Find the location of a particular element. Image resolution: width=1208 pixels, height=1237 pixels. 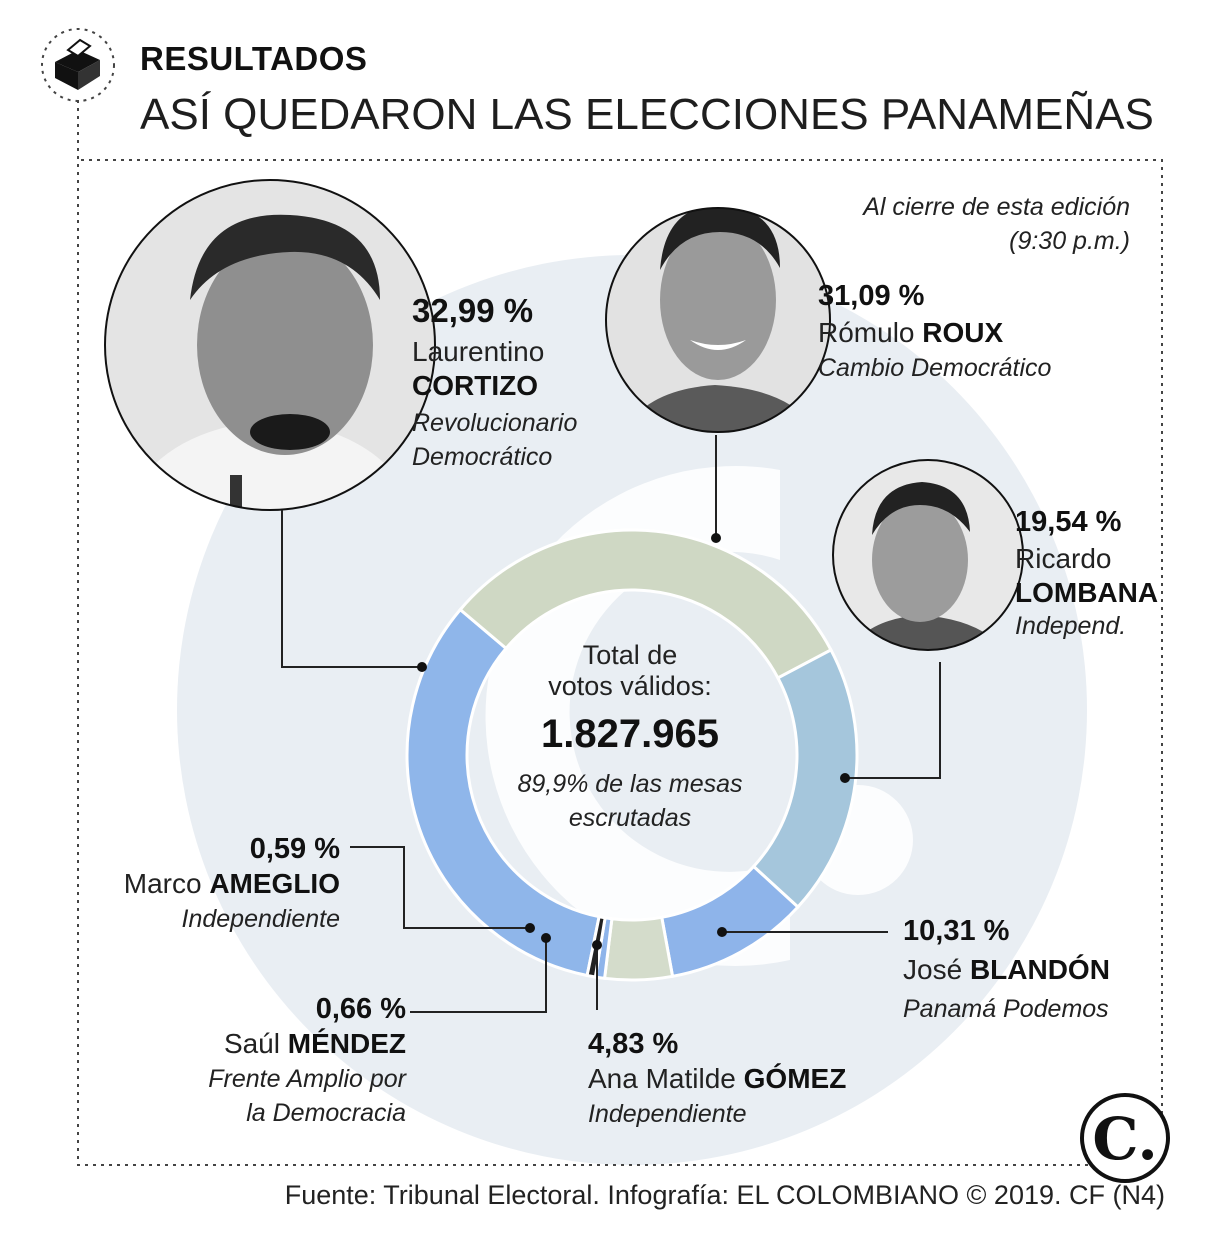

leader-dots is located at coordinates (633, 741).